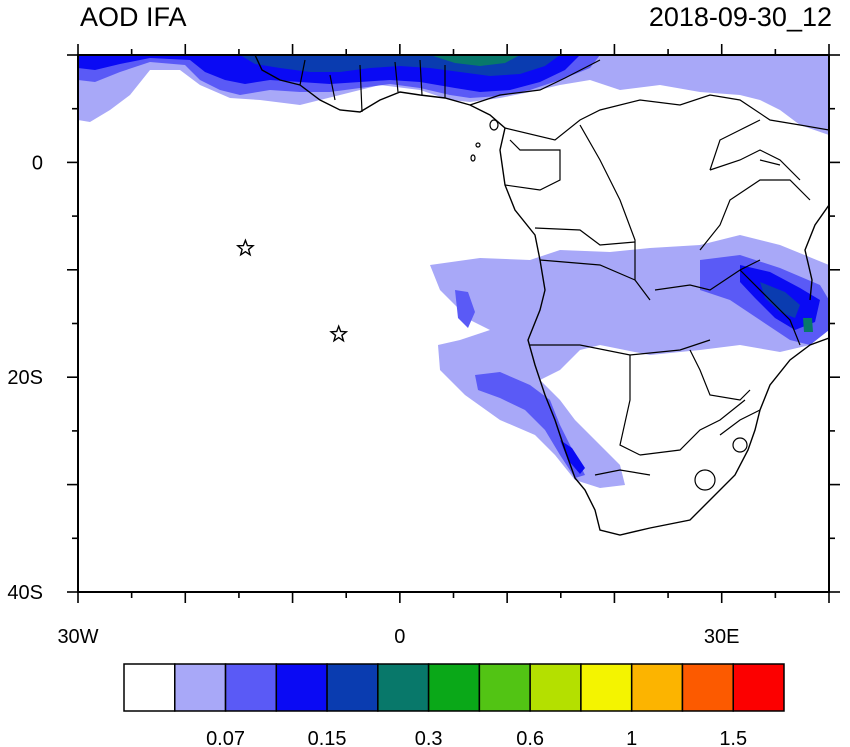  I want to click on aod-colorbar: 0.07 0.15 0.3 0.6 1 1.5, so click(454, 705).